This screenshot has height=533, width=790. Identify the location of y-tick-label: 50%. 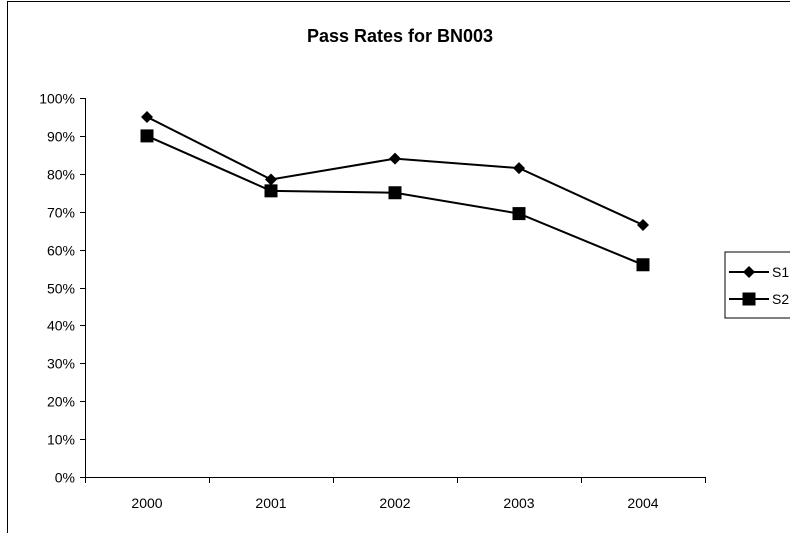
(61, 289).